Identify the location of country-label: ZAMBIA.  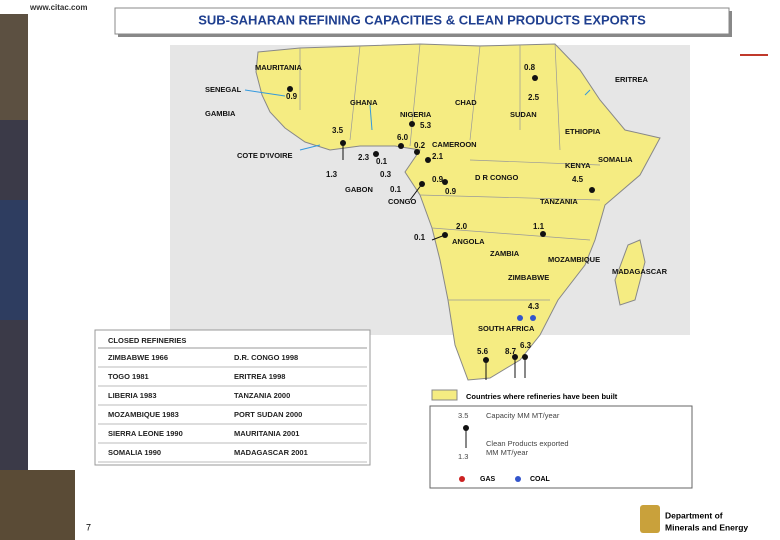
(505, 253).